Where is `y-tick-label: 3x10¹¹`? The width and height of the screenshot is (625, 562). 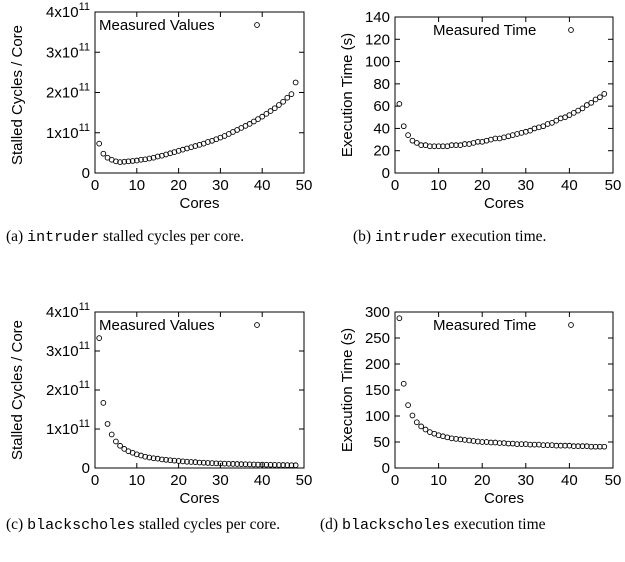
y-tick-label: 3x10¹¹ is located at coordinates (68, 51).